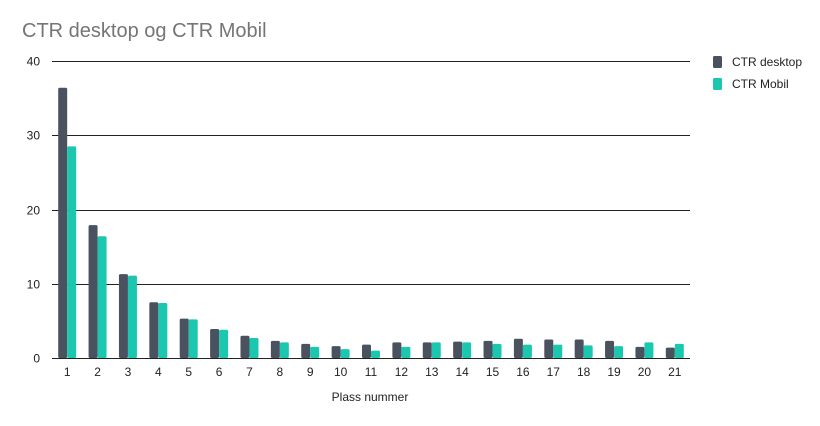  I want to click on x-axis-ticks: 1 2 3 4 5 6 7 8 9 10 11 12 13 14 15 16 17 18 19 20 21, so click(373, 372).